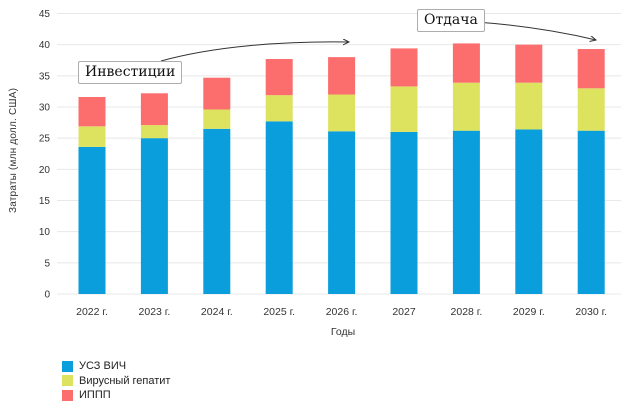 The image size is (627, 409). I want to click on y-tick-label: 40, so click(45, 45).